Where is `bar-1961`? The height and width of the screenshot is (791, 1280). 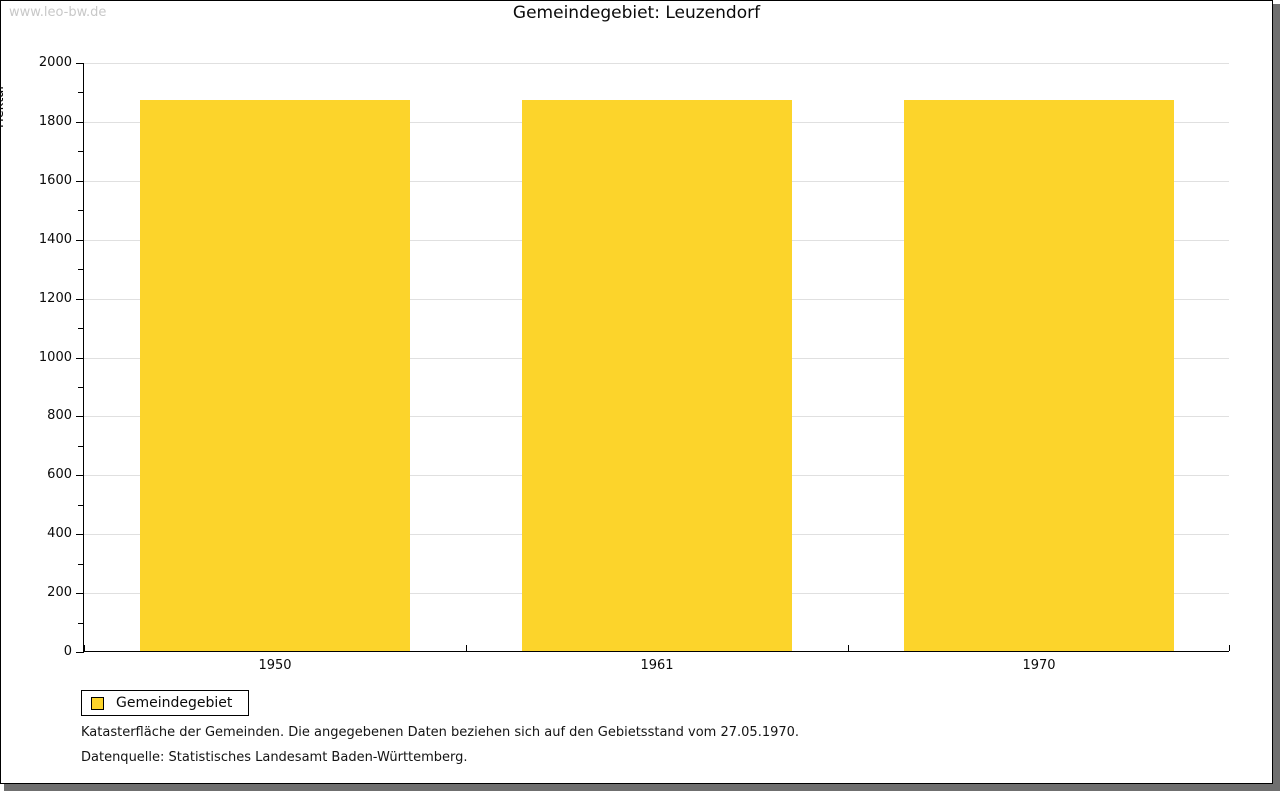 bar-1961 is located at coordinates (657, 375).